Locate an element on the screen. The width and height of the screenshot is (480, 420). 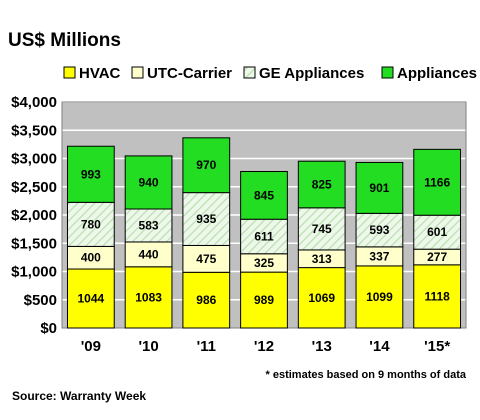
legend: HVAC UTC-Carrier GE Appliances Appliances is located at coordinates (270, 73).